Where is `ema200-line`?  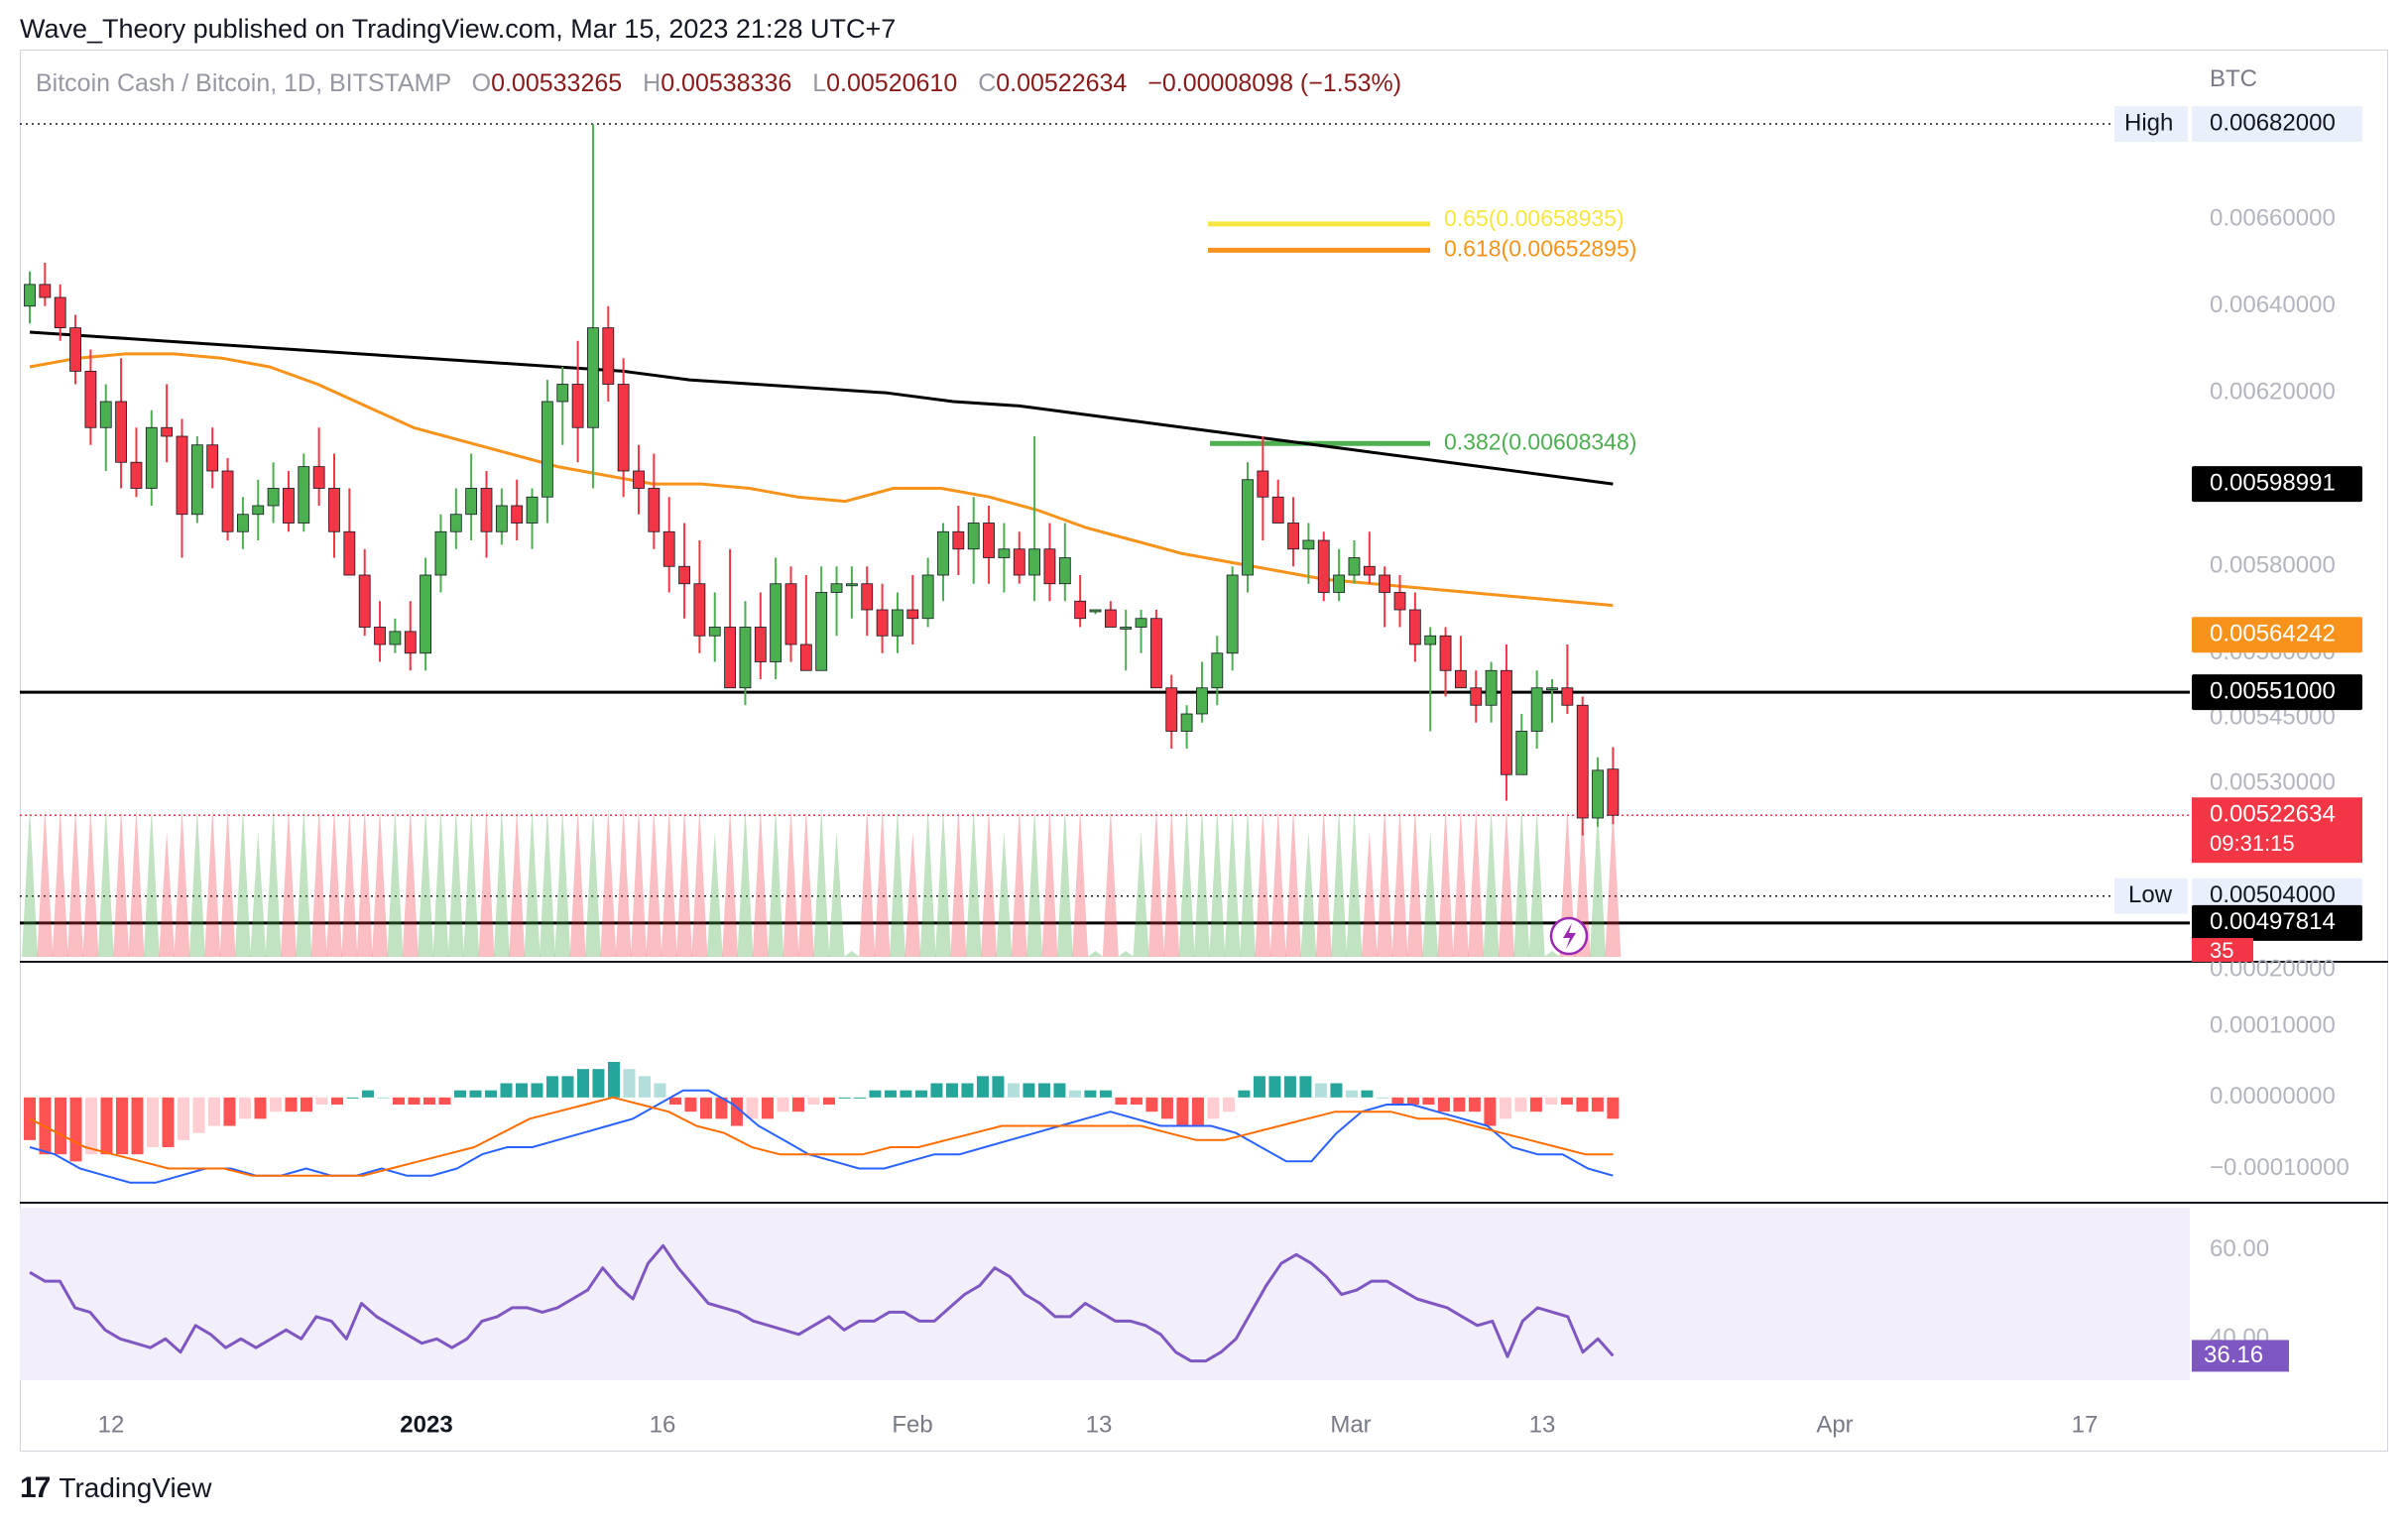
ema200-line is located at coordinates (822, 408).